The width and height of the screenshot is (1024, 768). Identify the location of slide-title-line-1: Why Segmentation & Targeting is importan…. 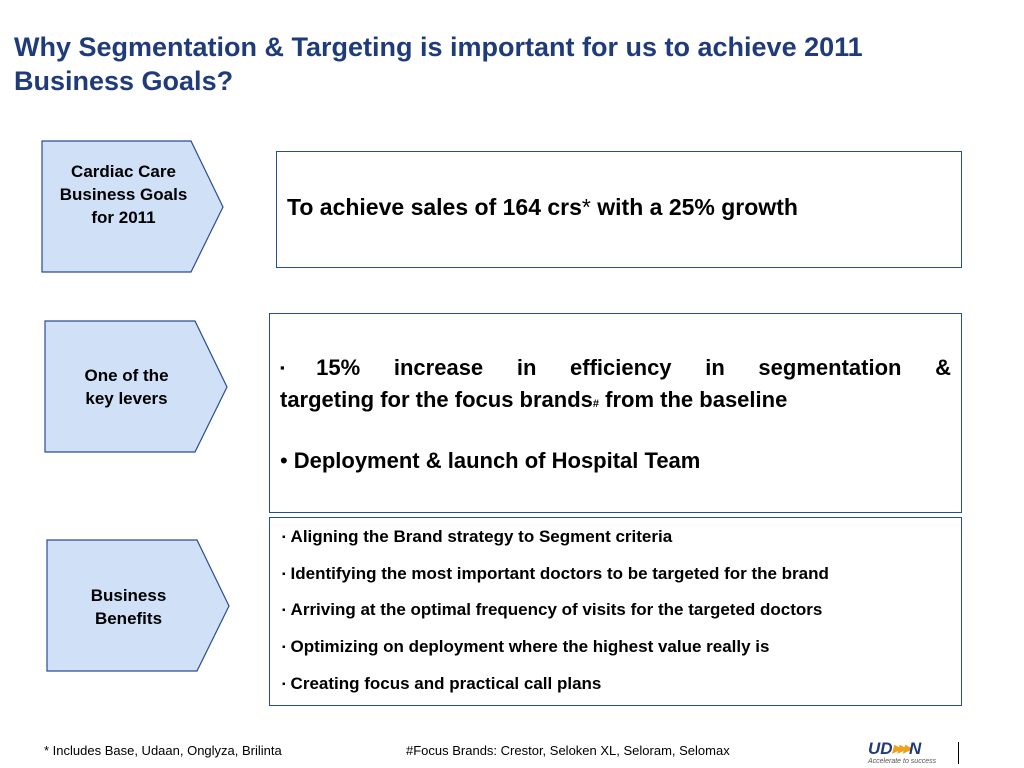
(438, 47).